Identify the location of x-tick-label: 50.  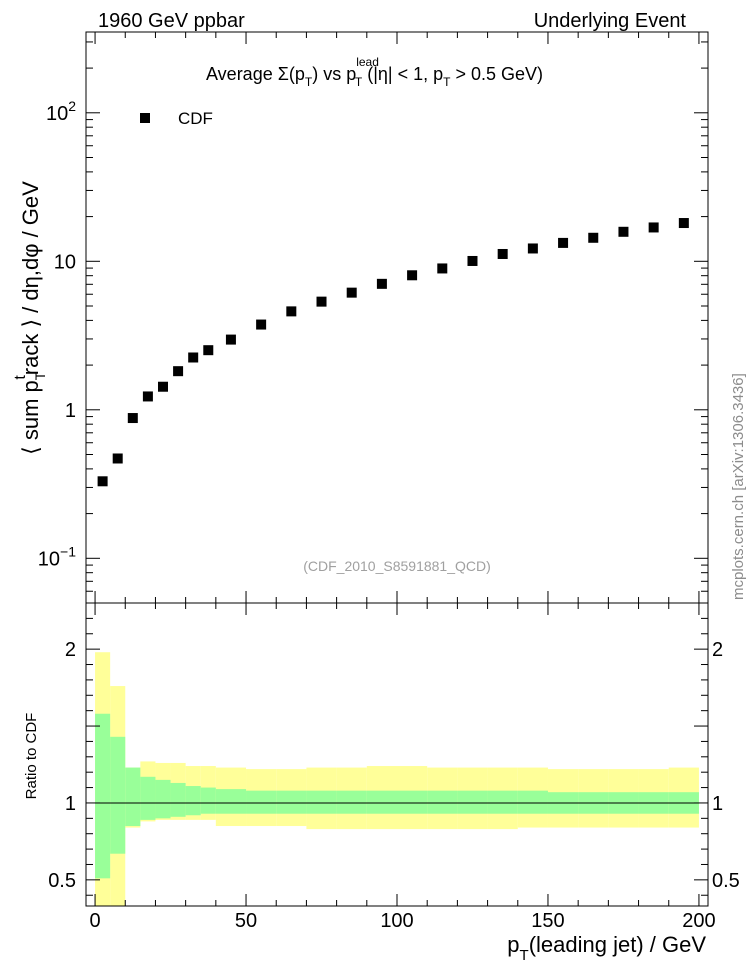
(246, 921).